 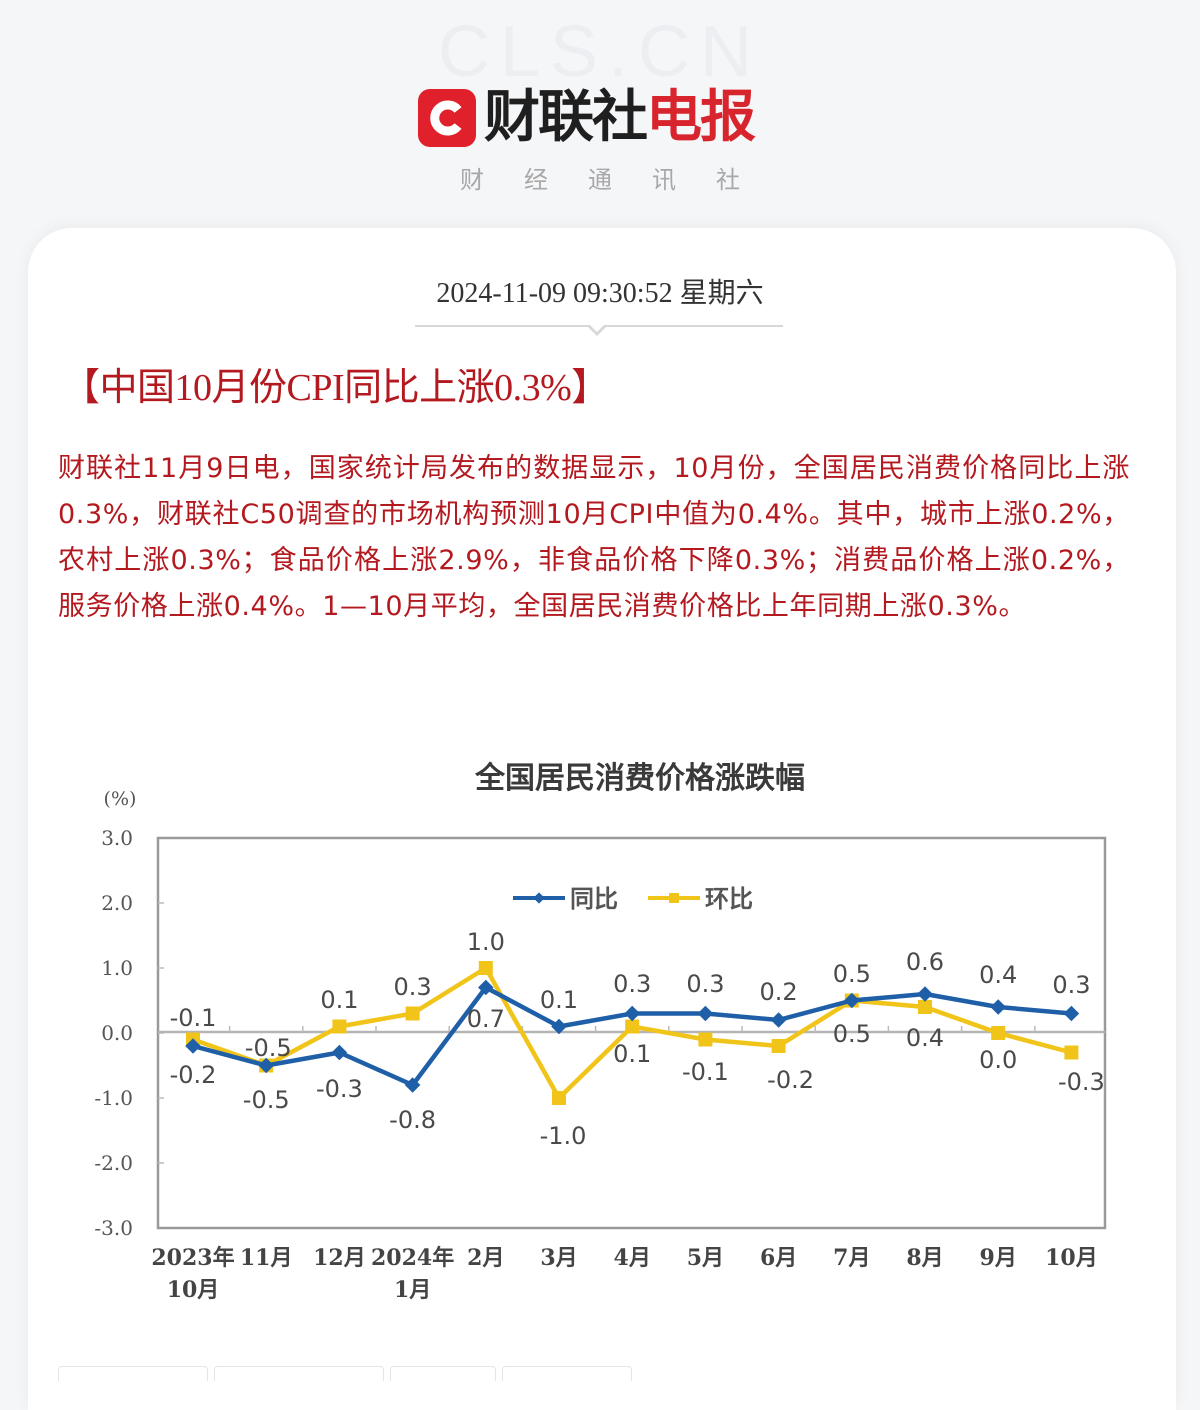 What do you see at coordinates (701, 117) in the screenshot?
I see `logo-text-red: 电报` at bounding box center [701, 117].